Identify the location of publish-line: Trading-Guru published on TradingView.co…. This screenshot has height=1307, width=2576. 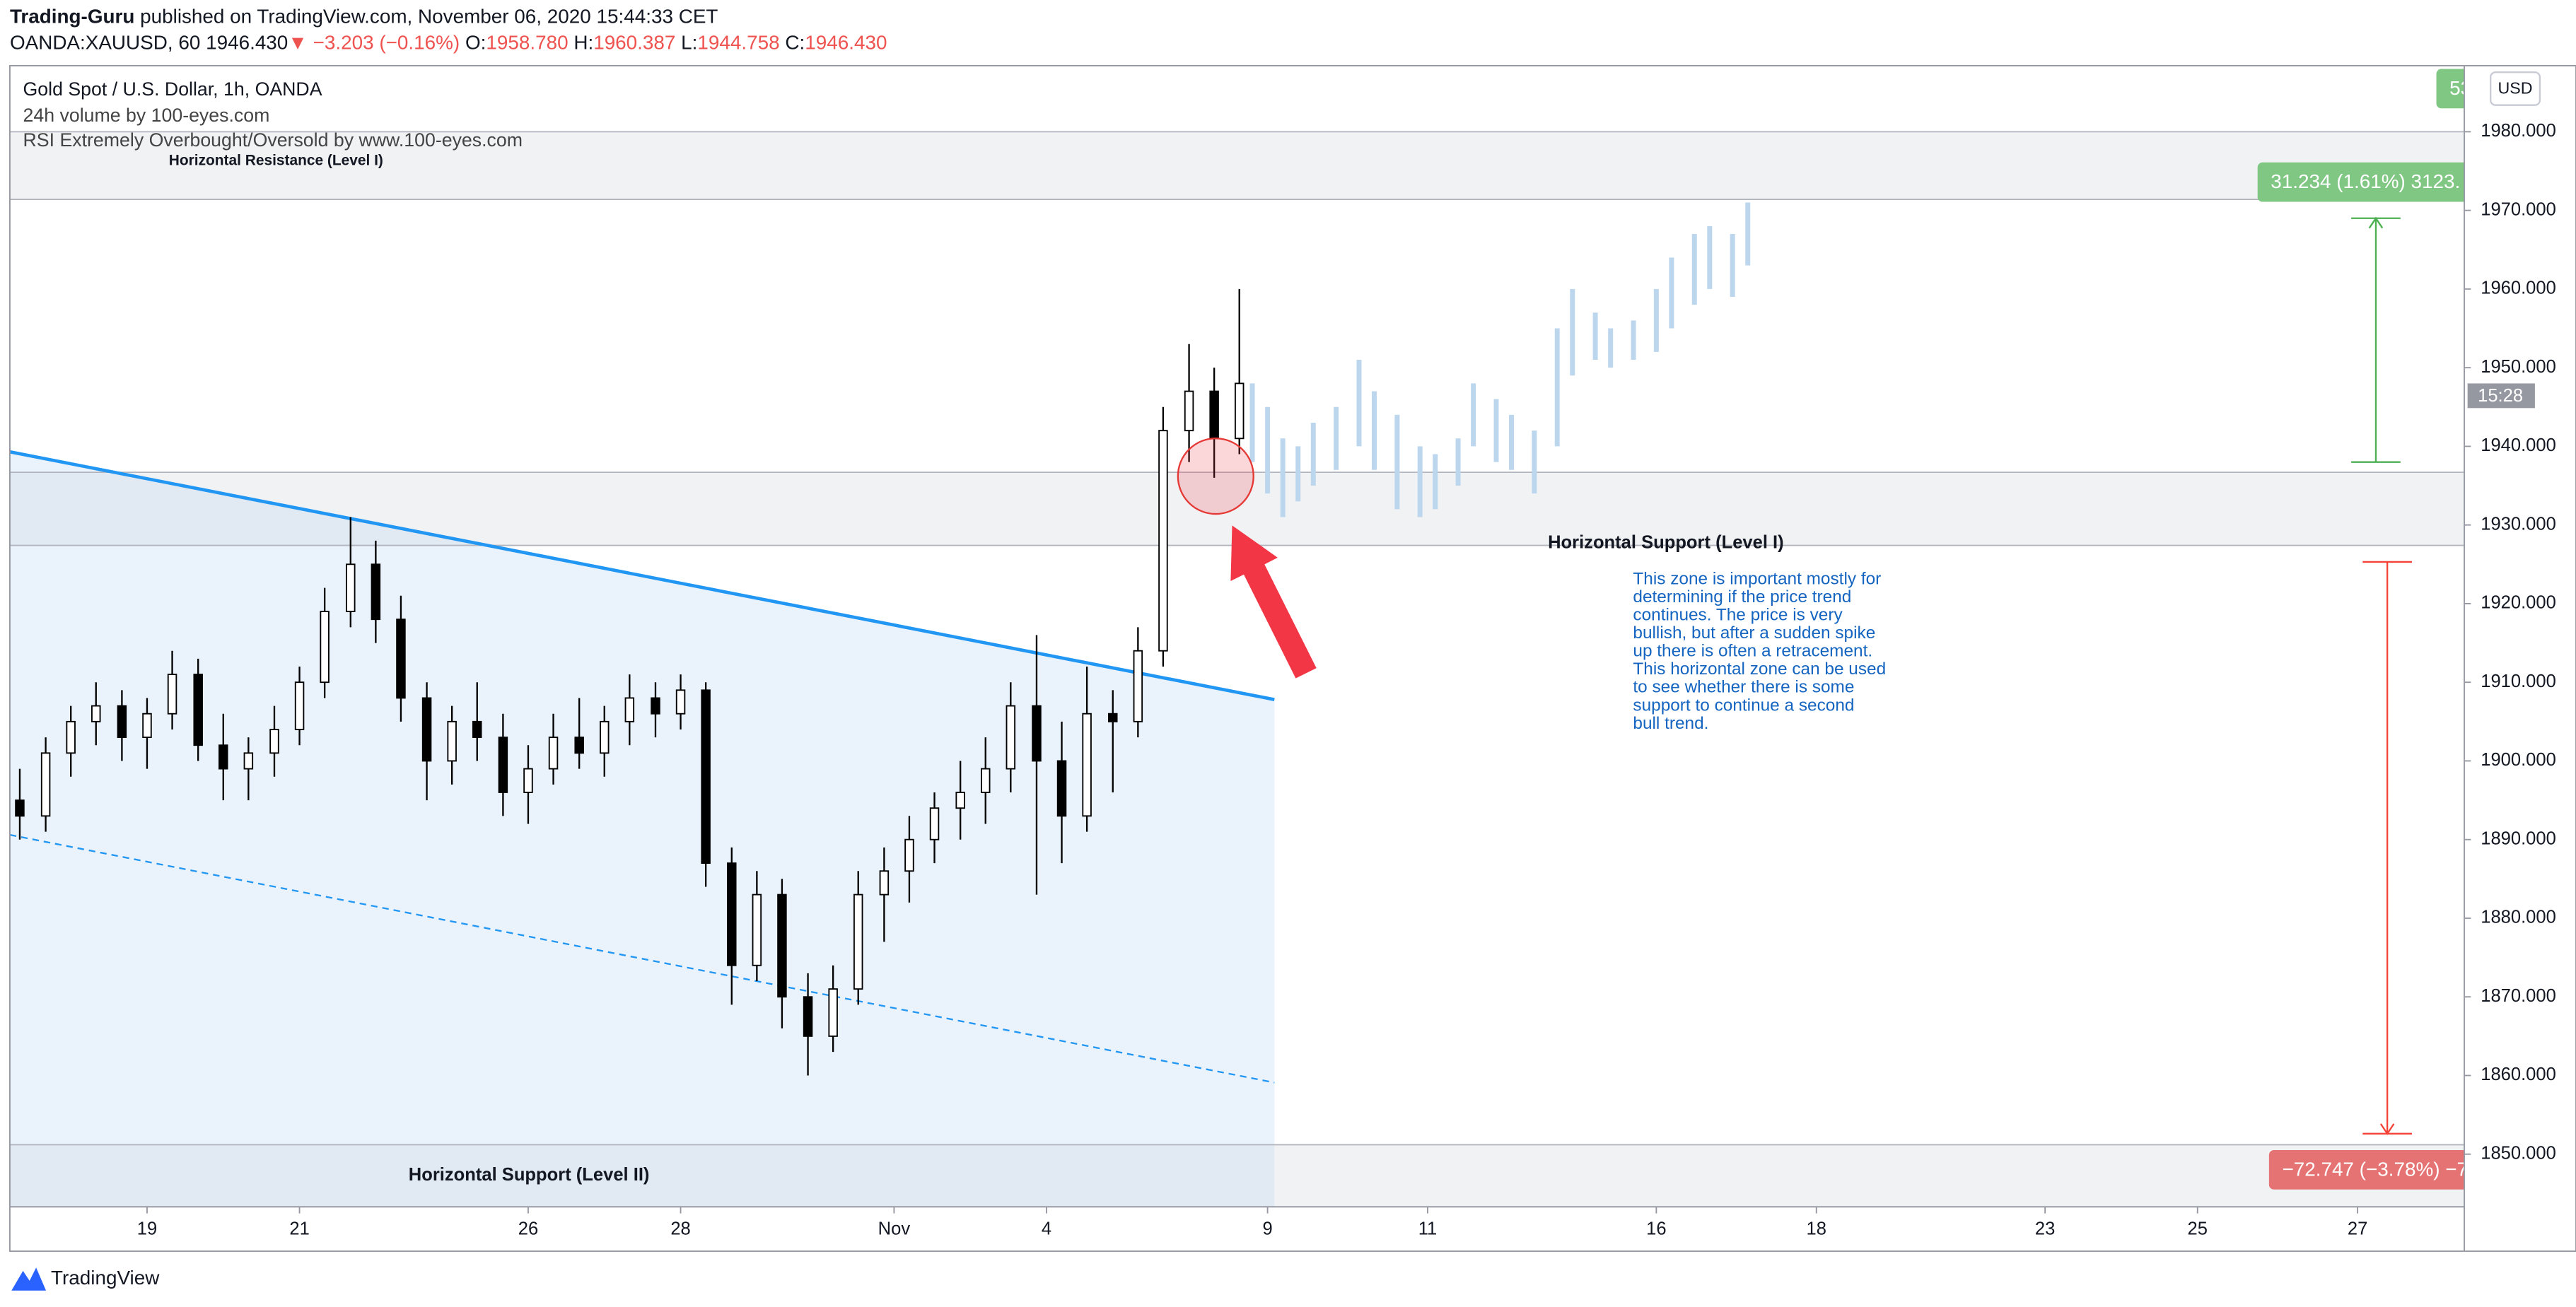
(364, 17).